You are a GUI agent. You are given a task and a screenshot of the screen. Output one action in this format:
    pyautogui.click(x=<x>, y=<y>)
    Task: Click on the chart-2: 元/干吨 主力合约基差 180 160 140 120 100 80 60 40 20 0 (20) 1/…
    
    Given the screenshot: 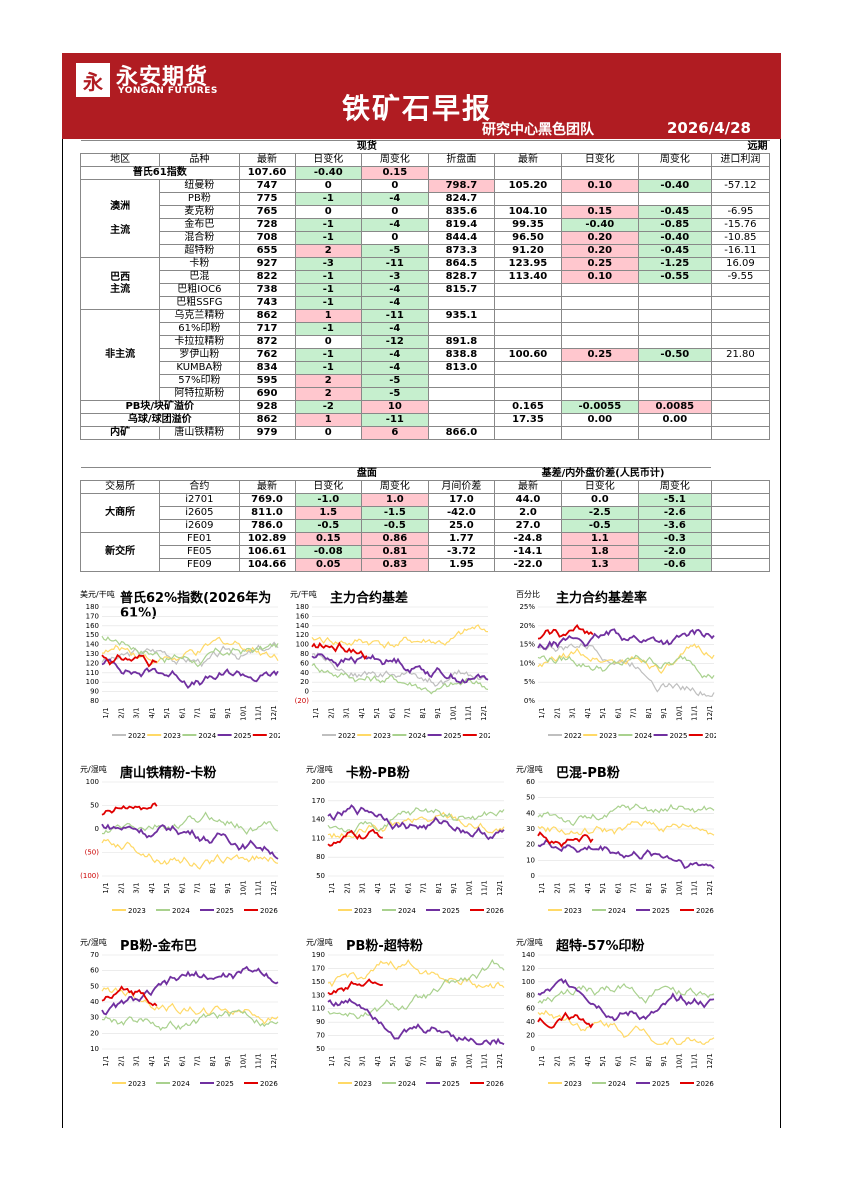 What is the action you would take?
    pyautogui.click(x=390, y=667)
    